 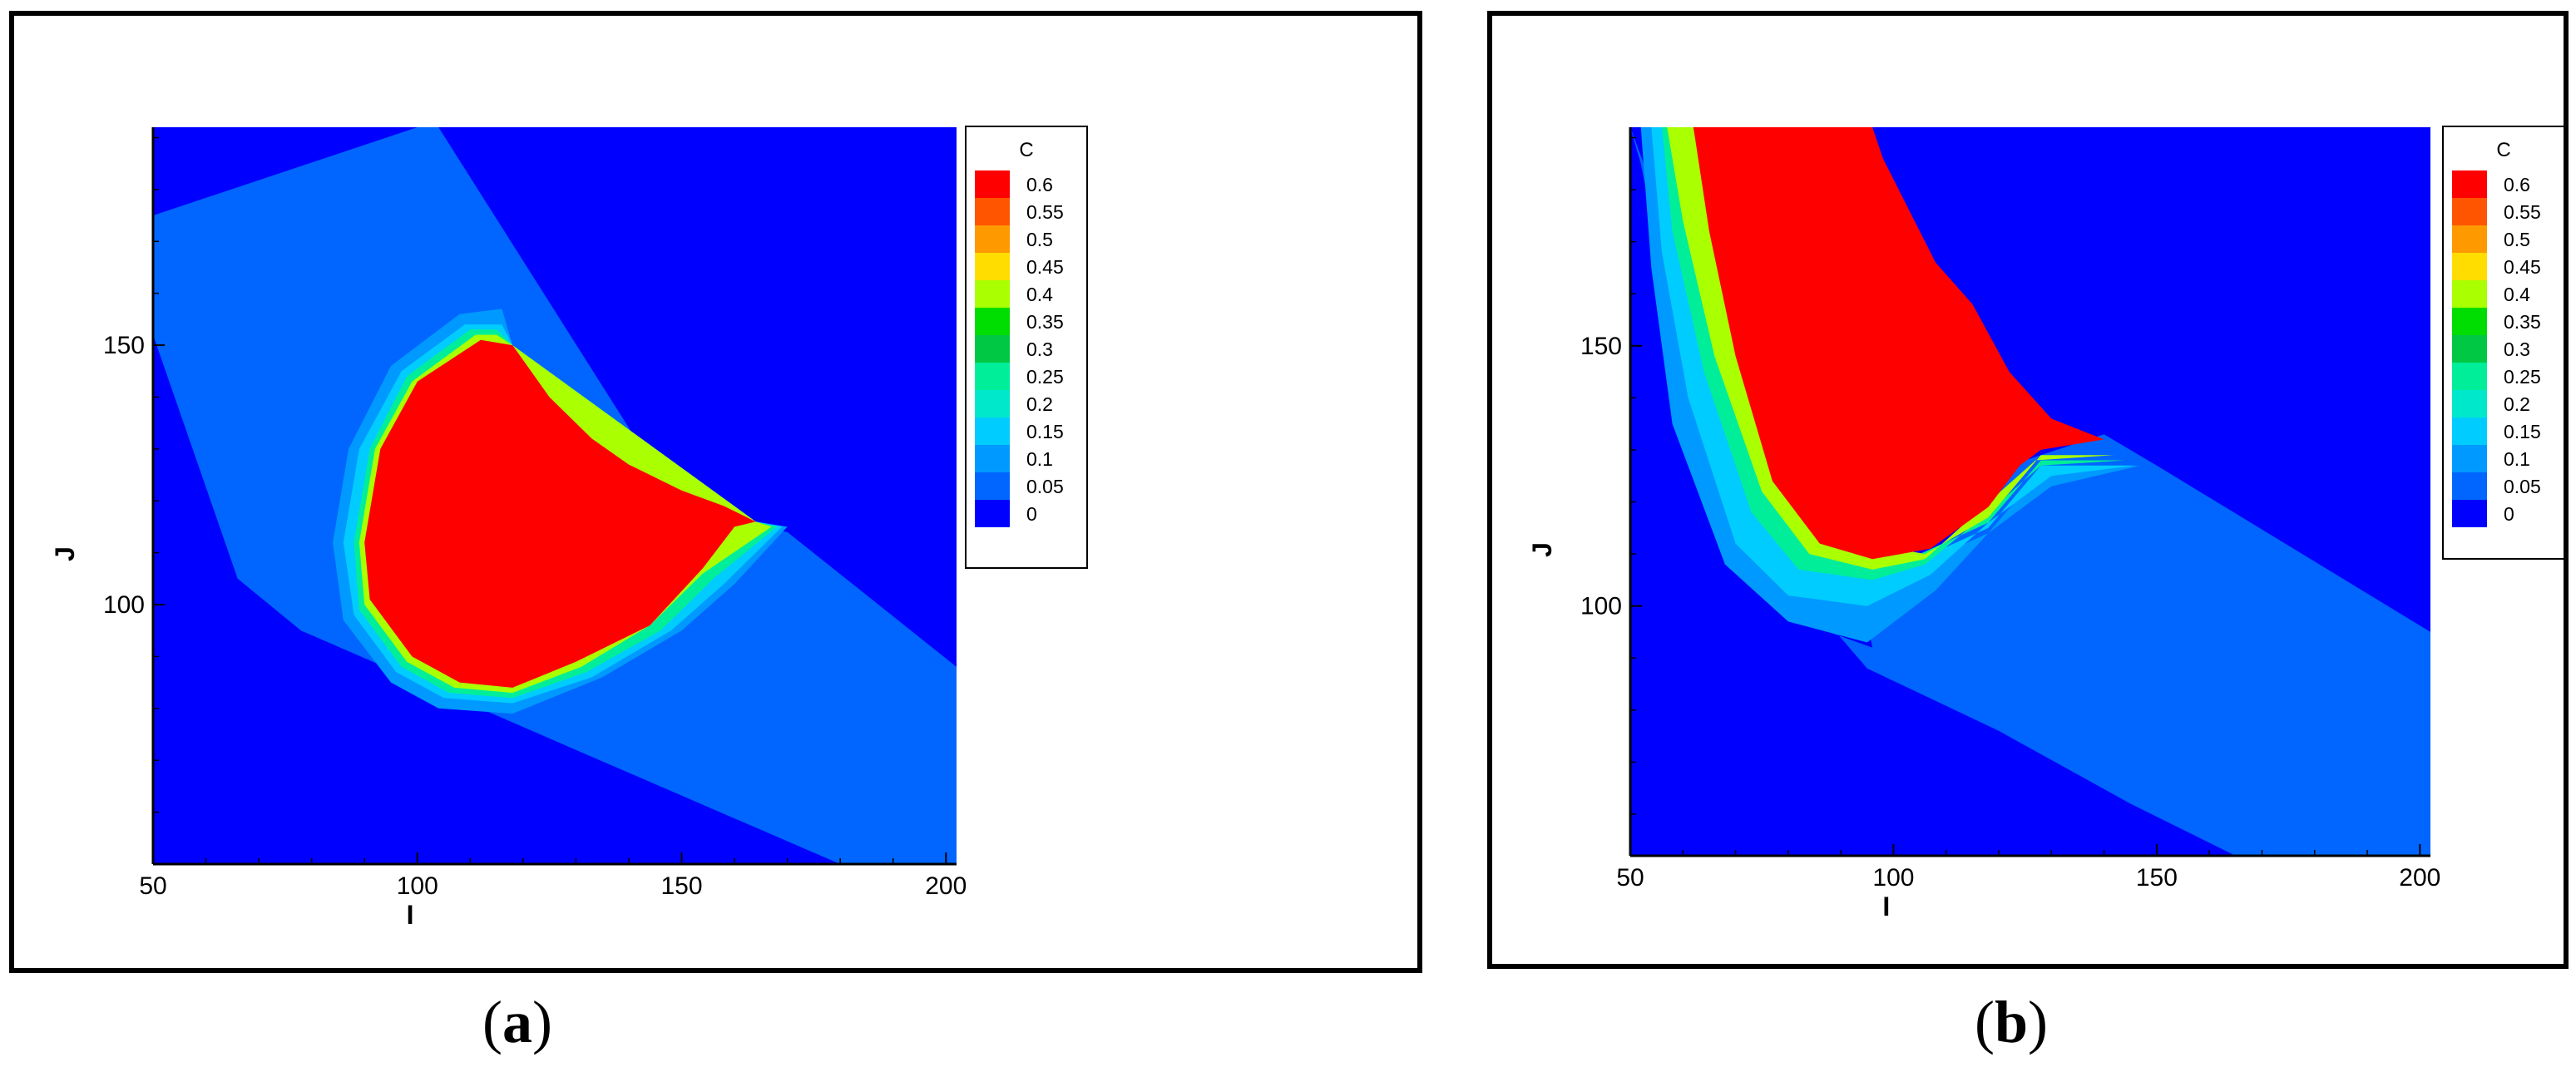 I want to click on caption-a-label: a, so click(x=517, y=1022).